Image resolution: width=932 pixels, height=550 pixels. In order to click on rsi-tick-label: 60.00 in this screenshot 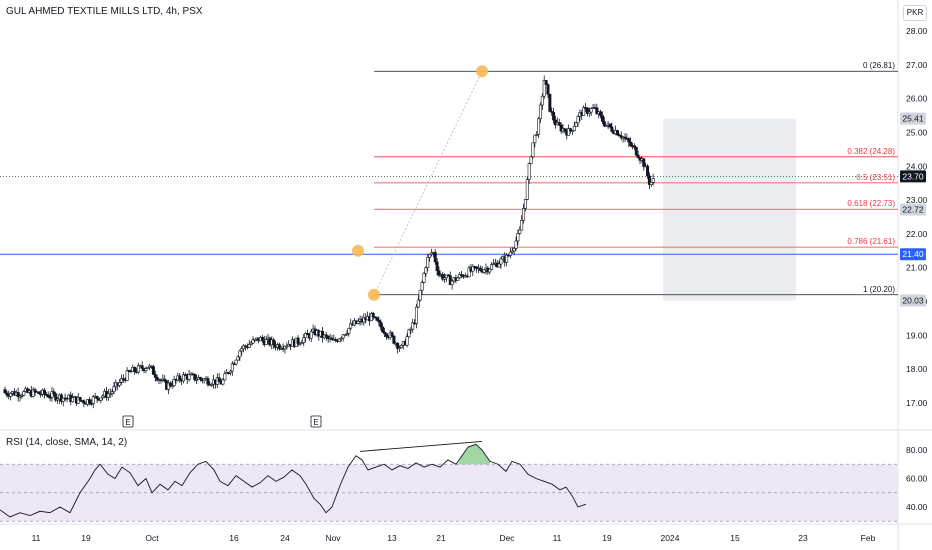, I will do `click(917, 479)`.